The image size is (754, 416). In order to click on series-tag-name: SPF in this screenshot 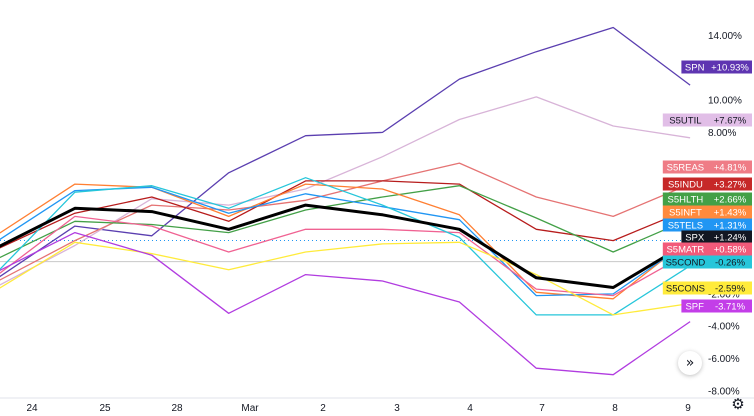, I will do `click(694, 307)`.